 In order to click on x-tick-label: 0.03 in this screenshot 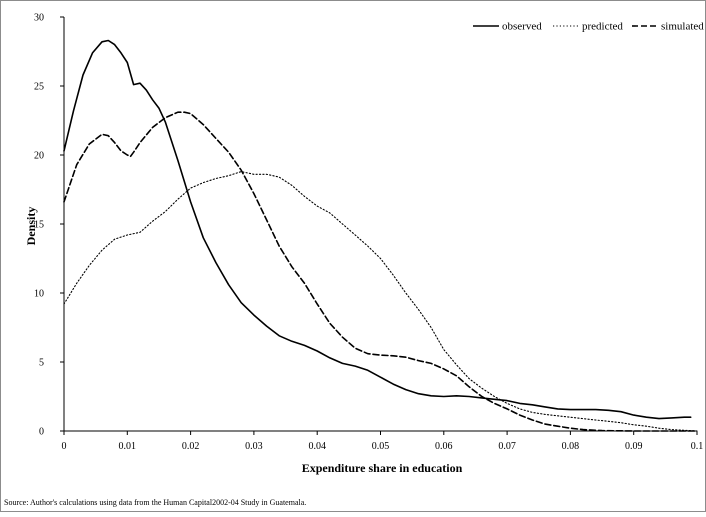, I will do `click(254, 446)`.